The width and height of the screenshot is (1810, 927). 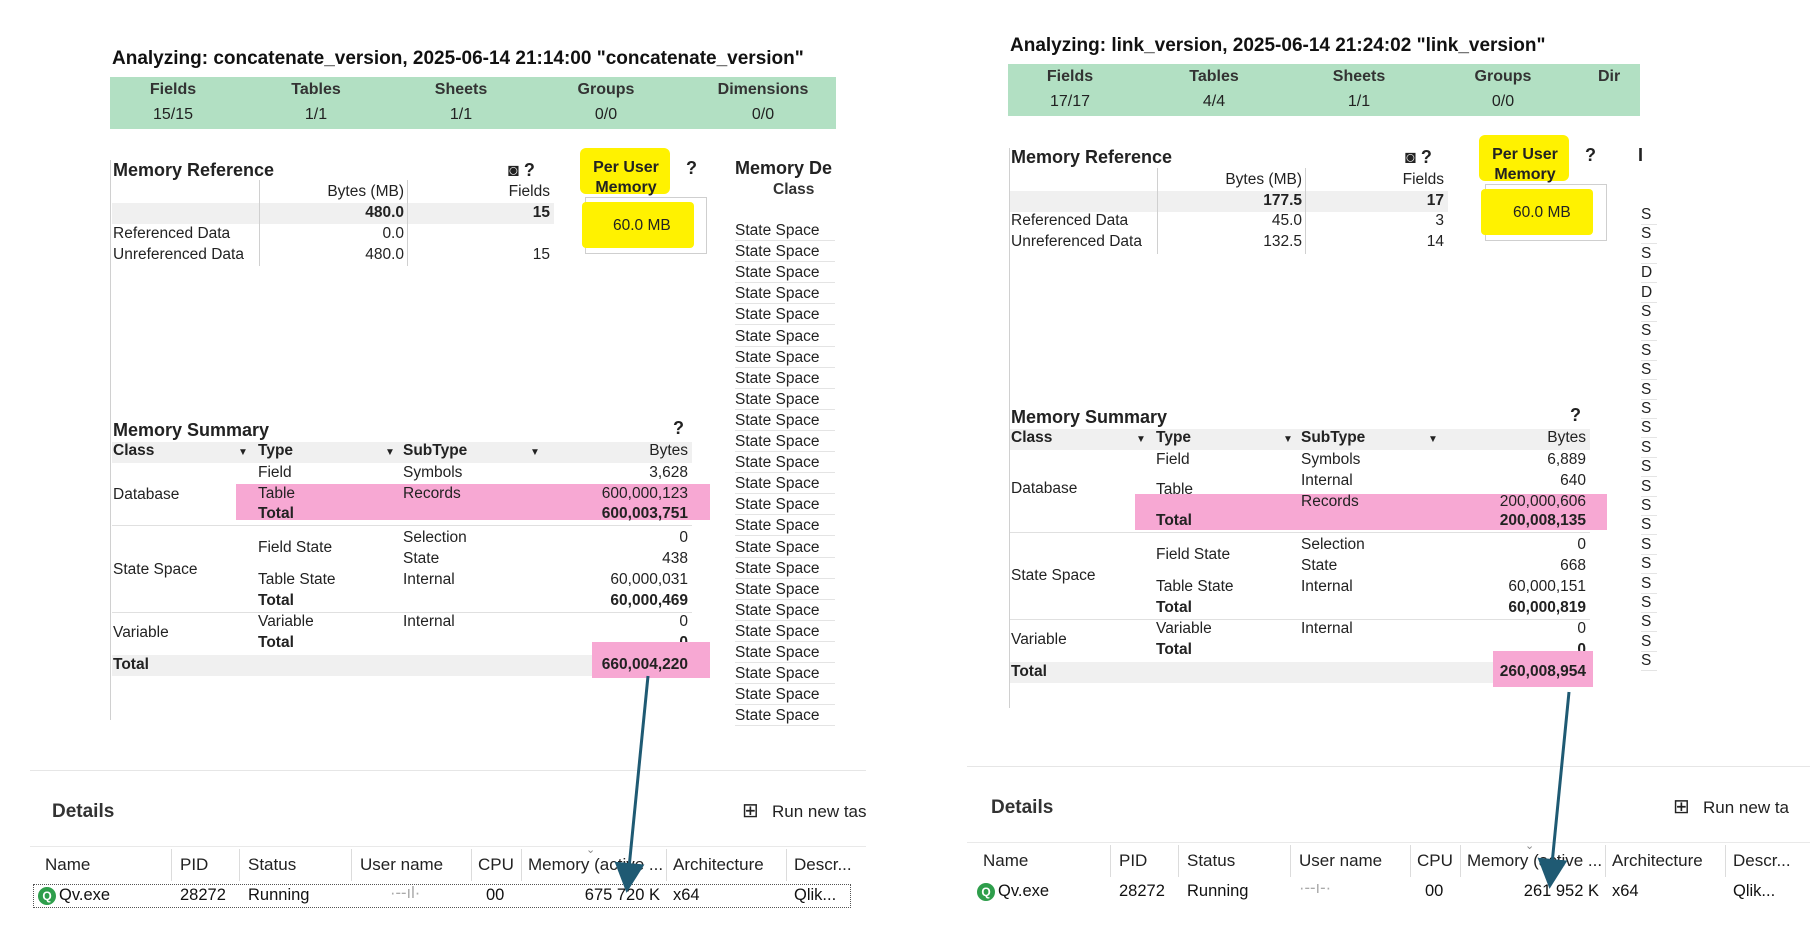 I want to click on summary-header-row, so click(x=402, y=452).